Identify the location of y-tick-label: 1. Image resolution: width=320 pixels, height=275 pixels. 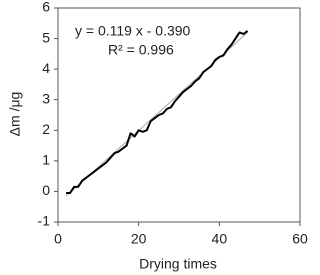
(46, 160).